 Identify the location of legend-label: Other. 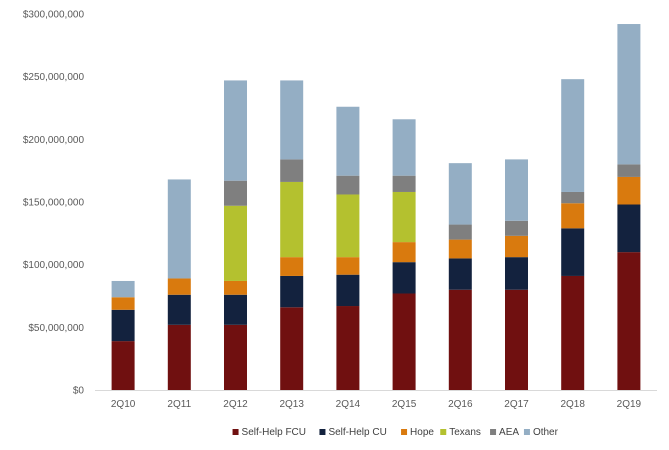
(546, 432).